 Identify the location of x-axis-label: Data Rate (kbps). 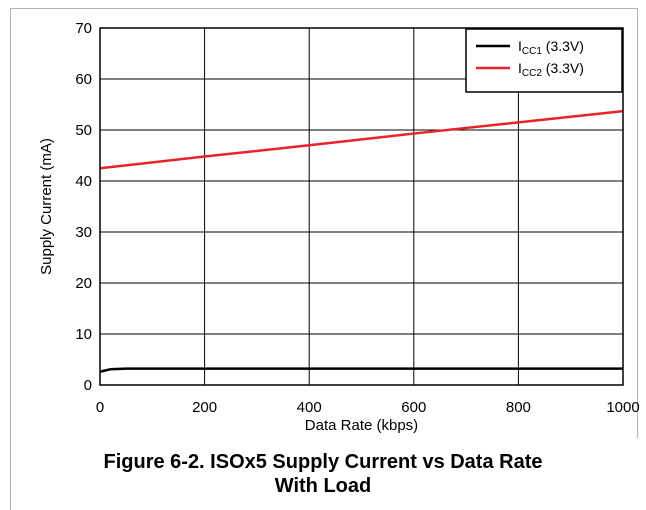
(361, 425).